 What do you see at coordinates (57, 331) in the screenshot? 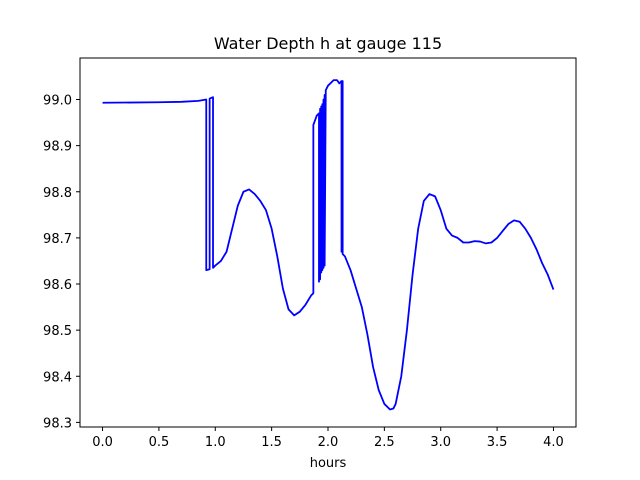
I see `y-tick-label: 98.5` at bounding box center [57, 331].